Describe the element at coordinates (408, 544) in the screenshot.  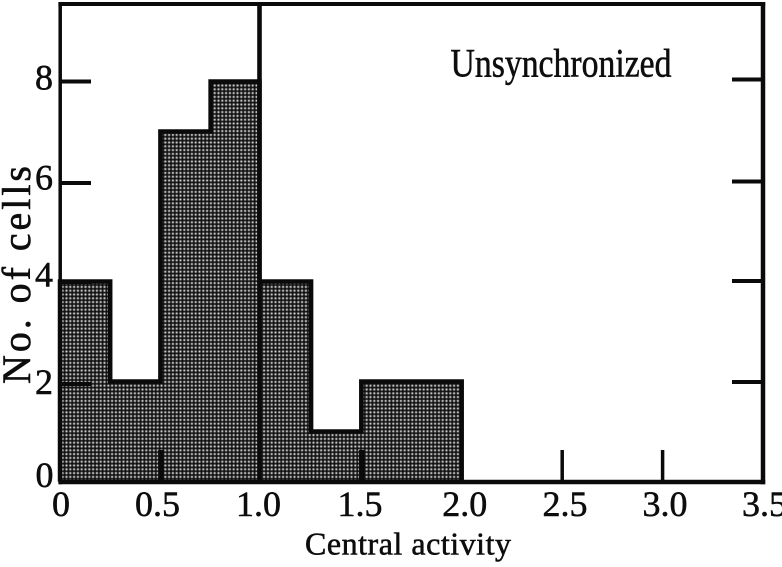
I see `svg-text: Central activity` at that location.